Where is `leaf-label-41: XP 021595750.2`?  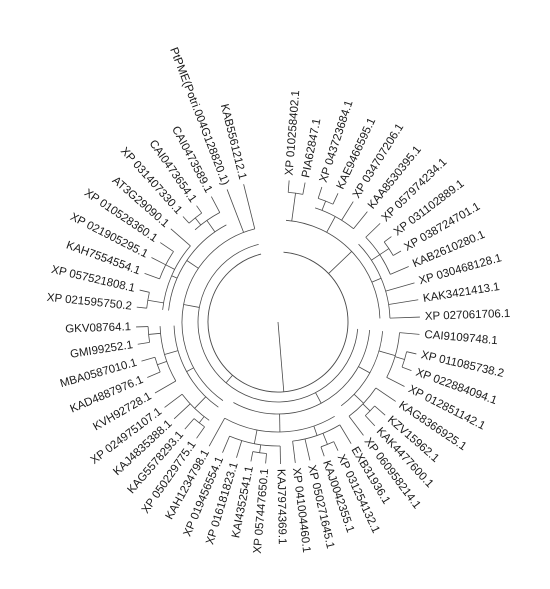
leaf-label-41: XP 021595750.2 is located at coordinates (89, 302).